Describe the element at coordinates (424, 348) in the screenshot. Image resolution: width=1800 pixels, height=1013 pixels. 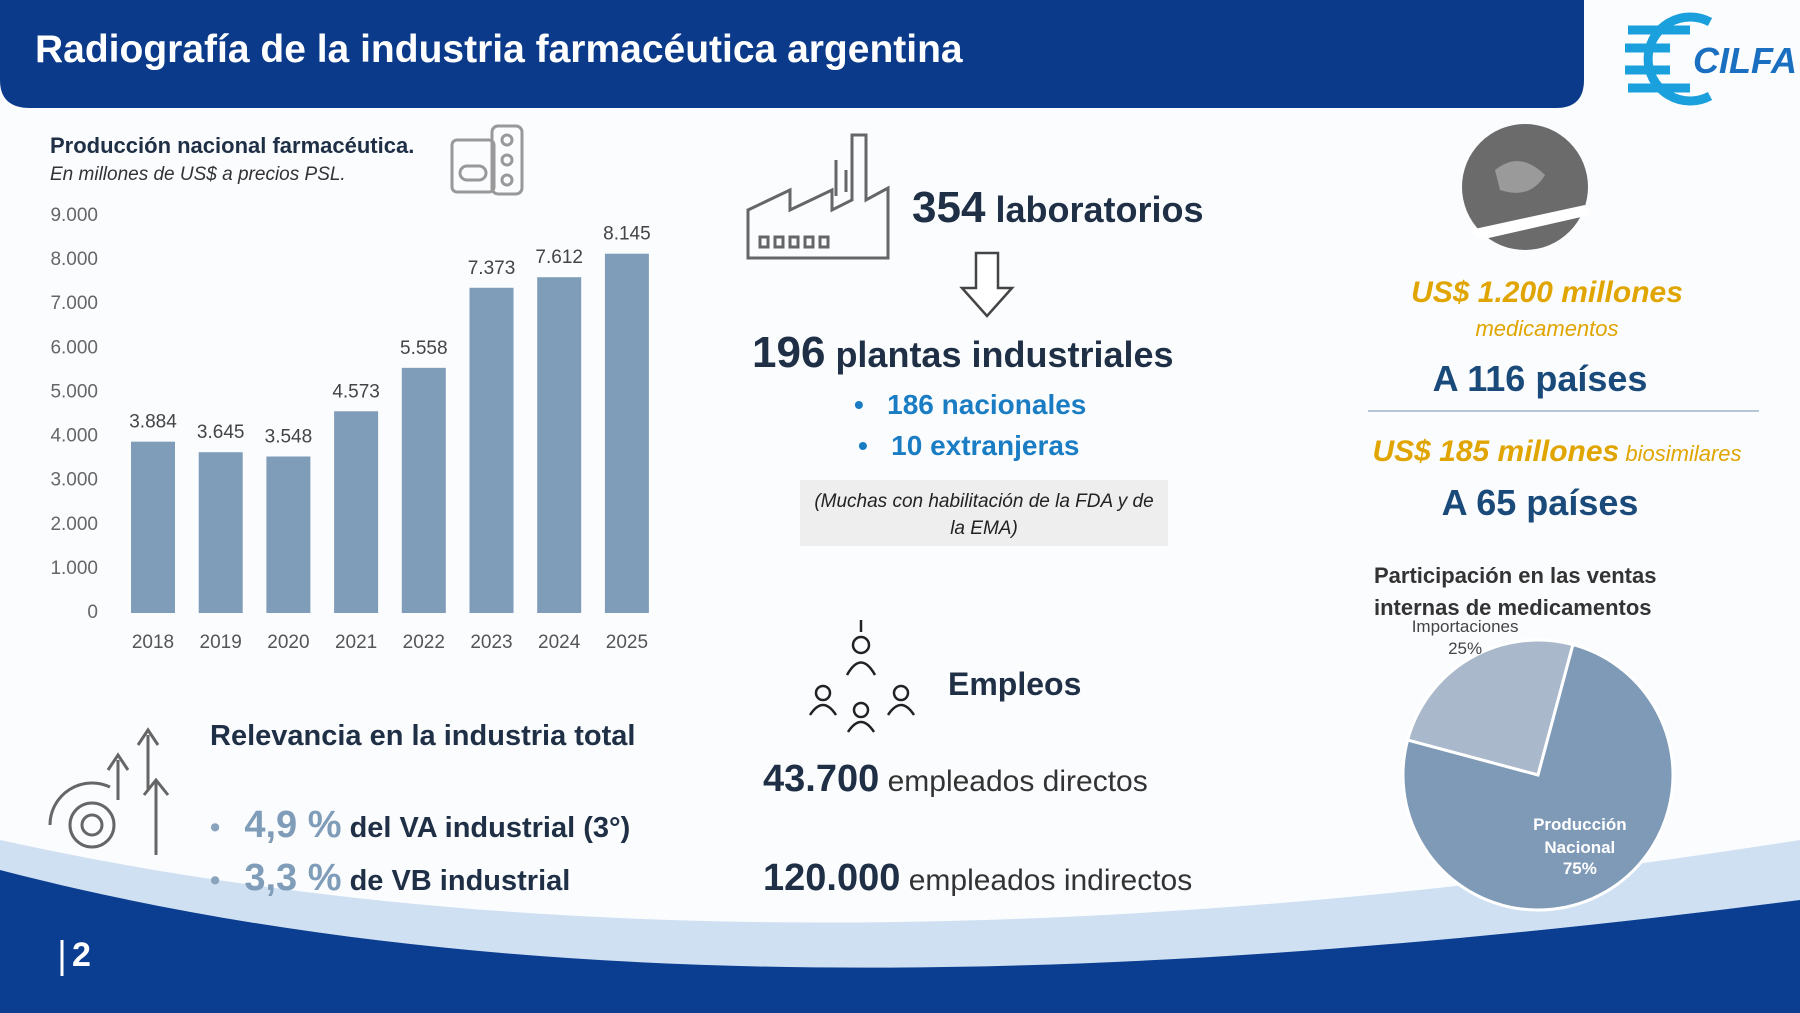
I see `value-label: 5.558` at that location.